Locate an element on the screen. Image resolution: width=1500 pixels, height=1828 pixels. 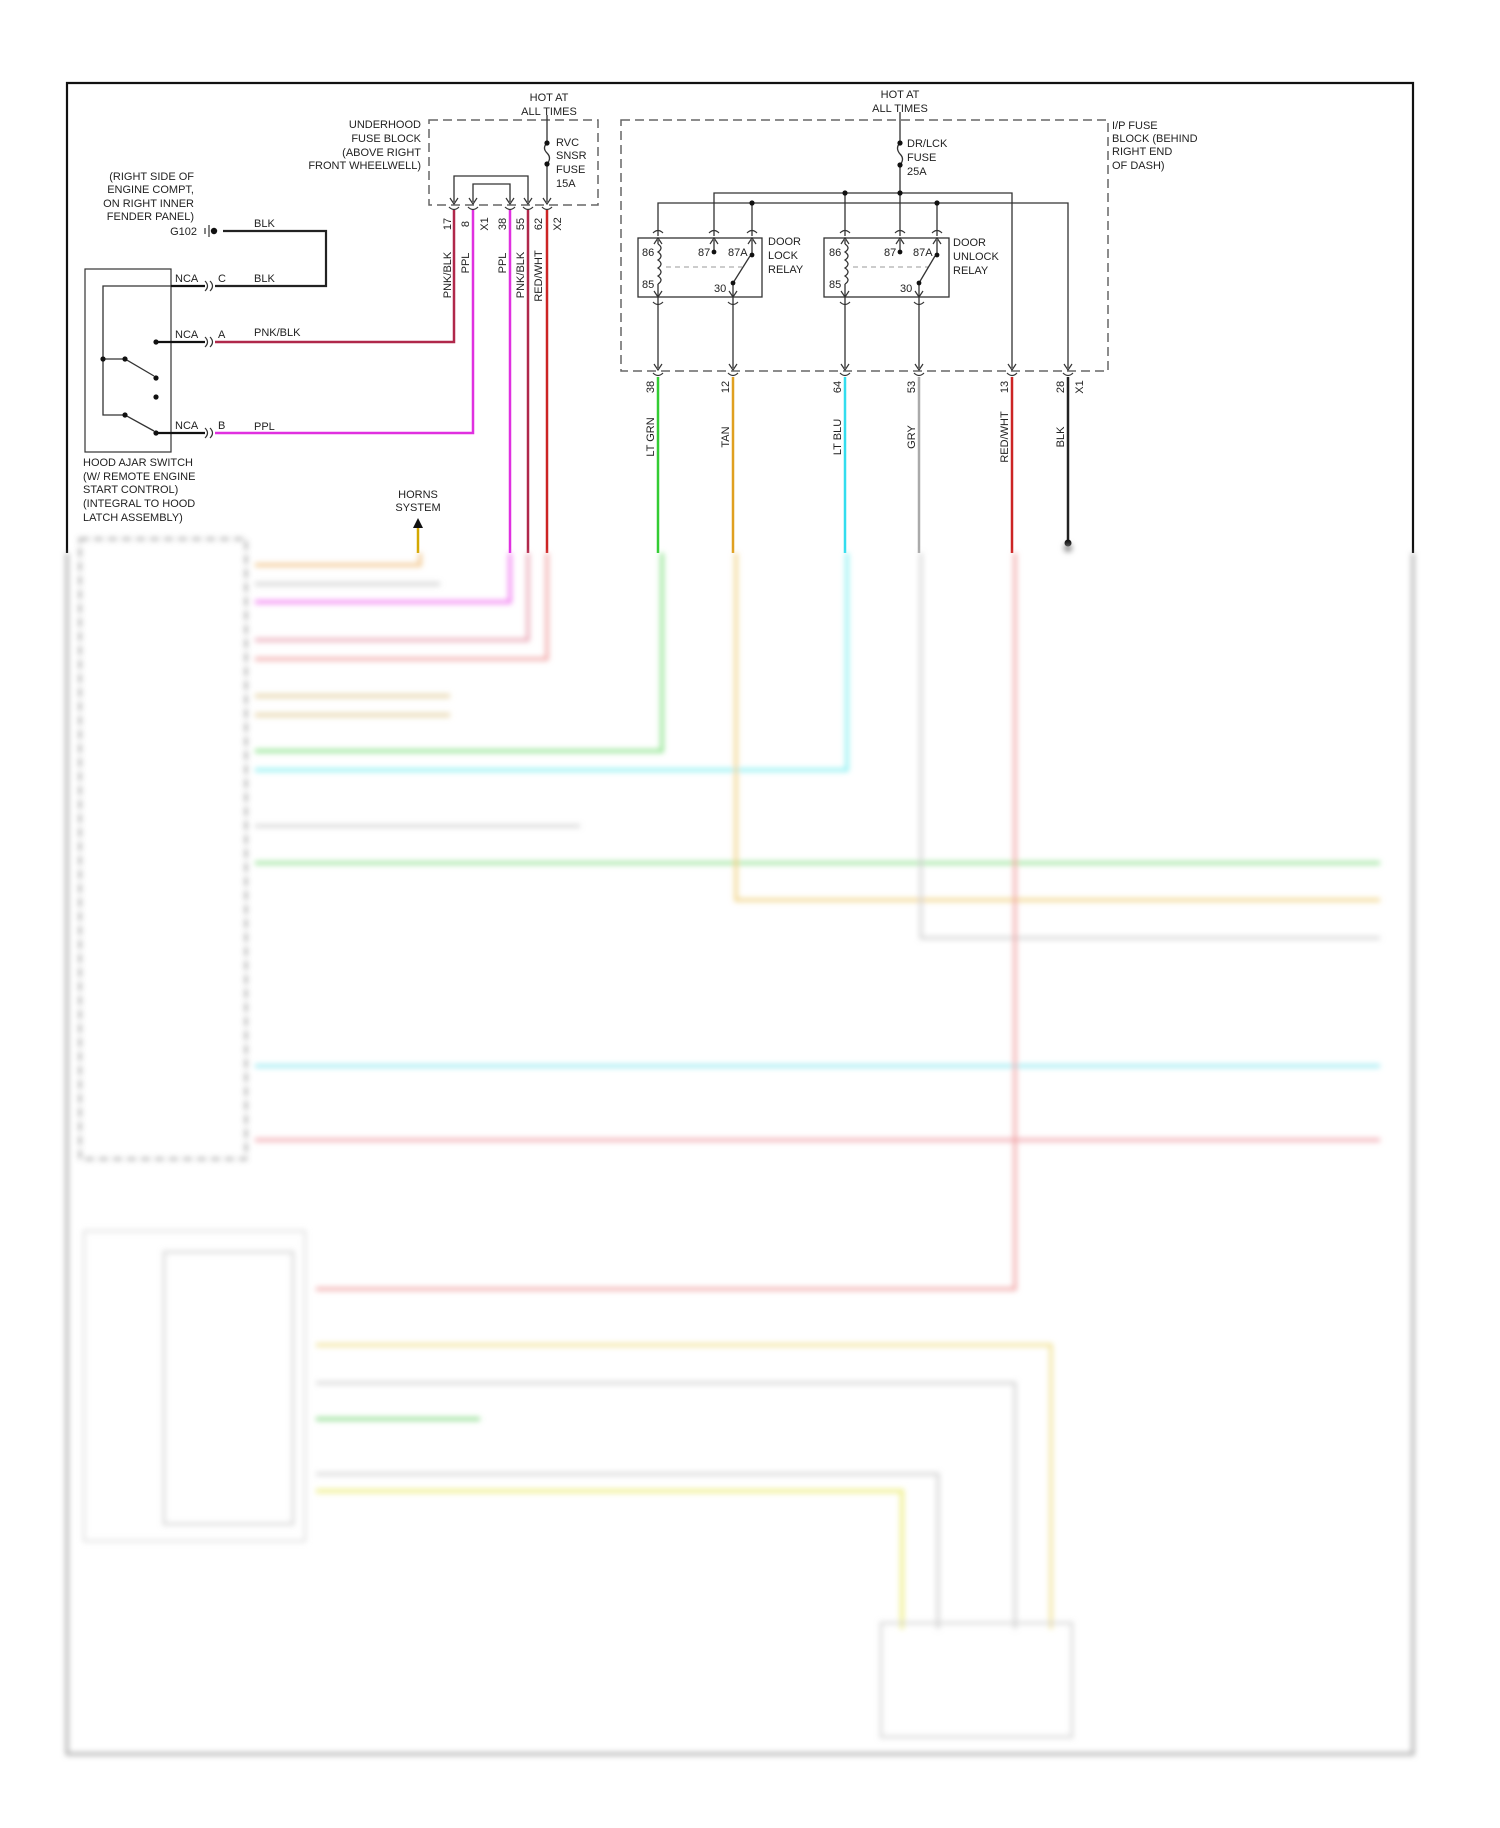
fuse-label: 15A is located at coordinates (566, 184).